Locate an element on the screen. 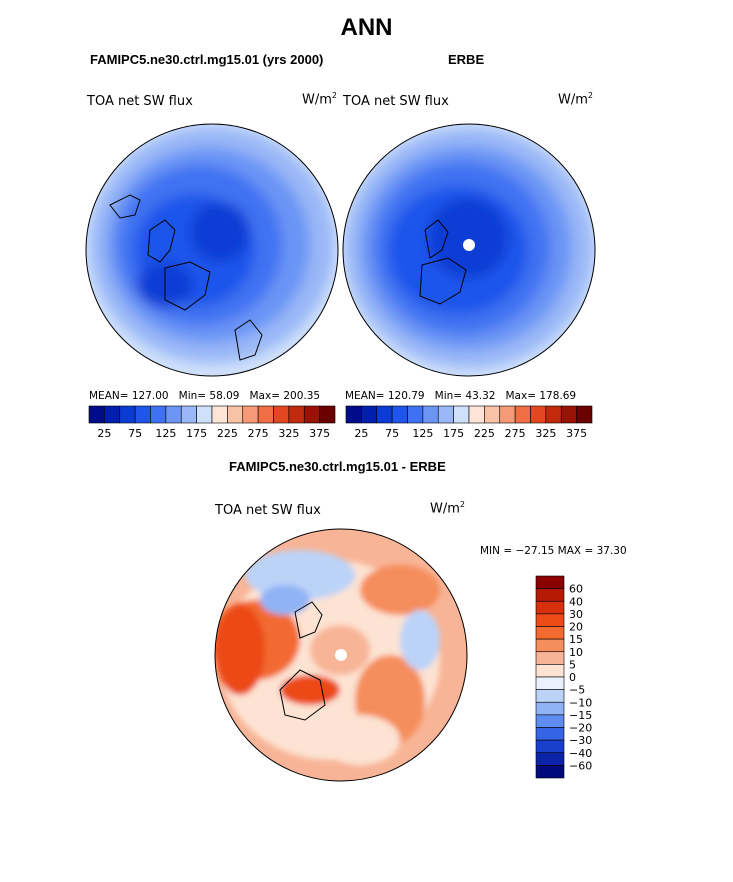 The height and width of the screenshot is (882, 733). colorbar-tick-label: −15 is located at coordinates (580, 715).